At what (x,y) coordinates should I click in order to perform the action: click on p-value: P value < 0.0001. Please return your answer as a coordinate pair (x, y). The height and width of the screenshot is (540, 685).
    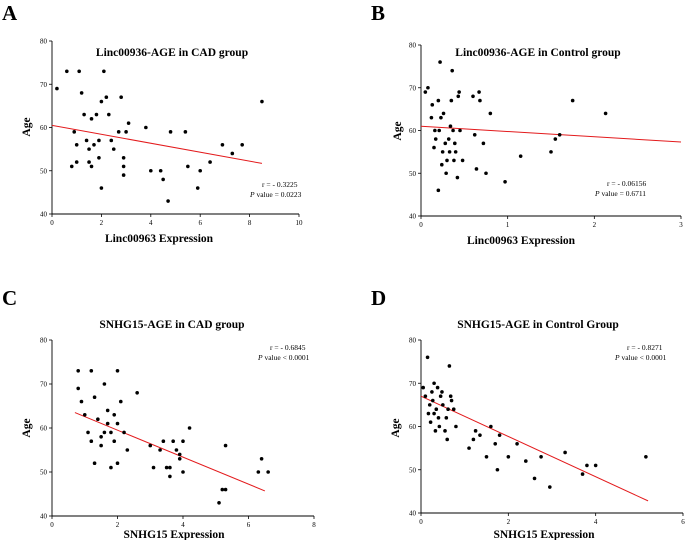
    Looking at the image, I should click on (283, 357).